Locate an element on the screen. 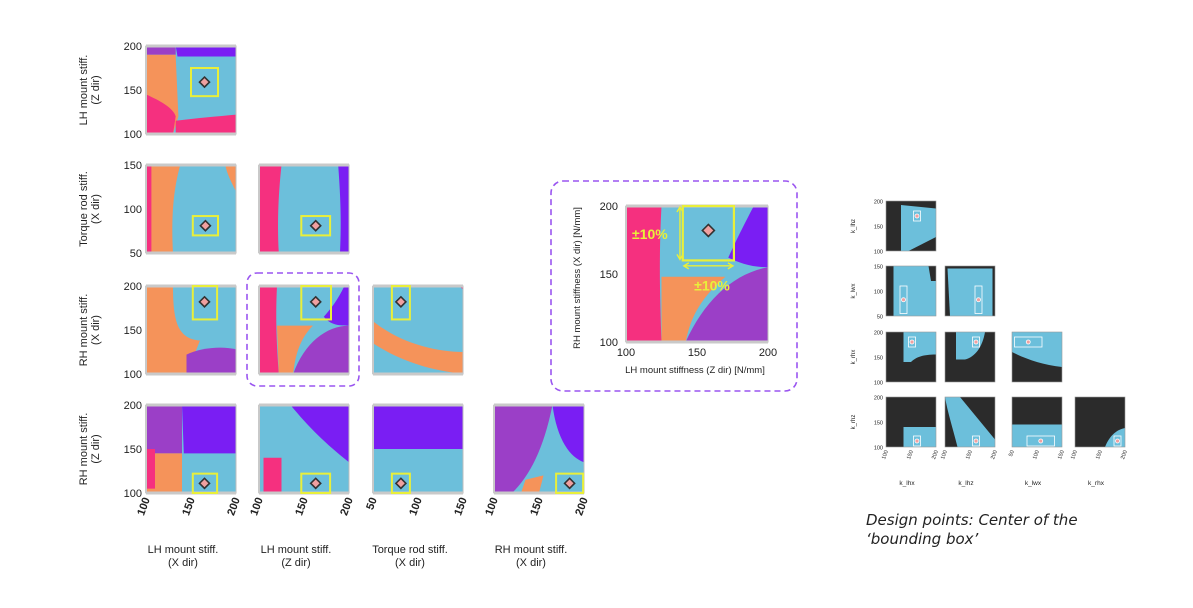 The image size is (1193, 608). mini-row-label-group: k_rhx is located at coordinates (854, 357).